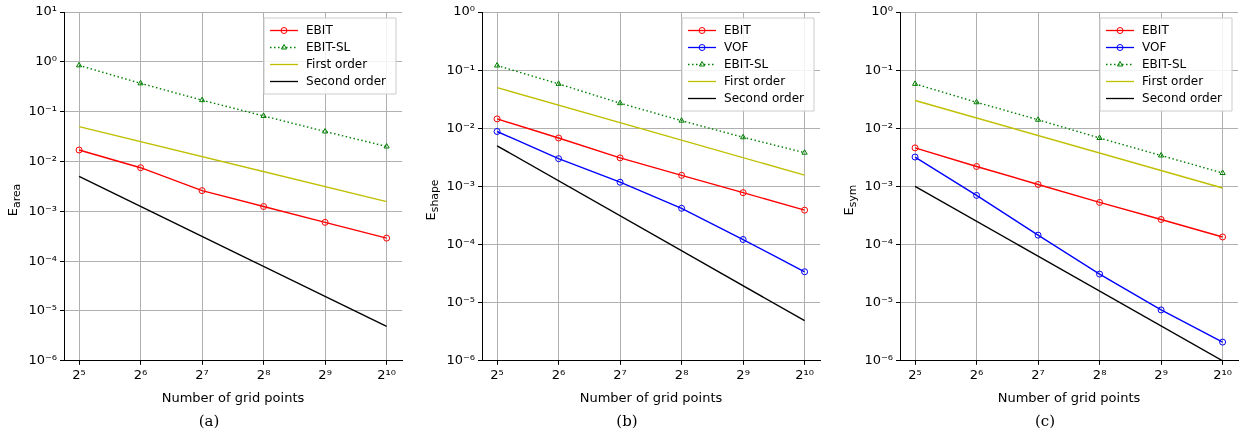 The width and height of the screenshot is (1255, 441). I want to click on text: (a), so click(209, 421).